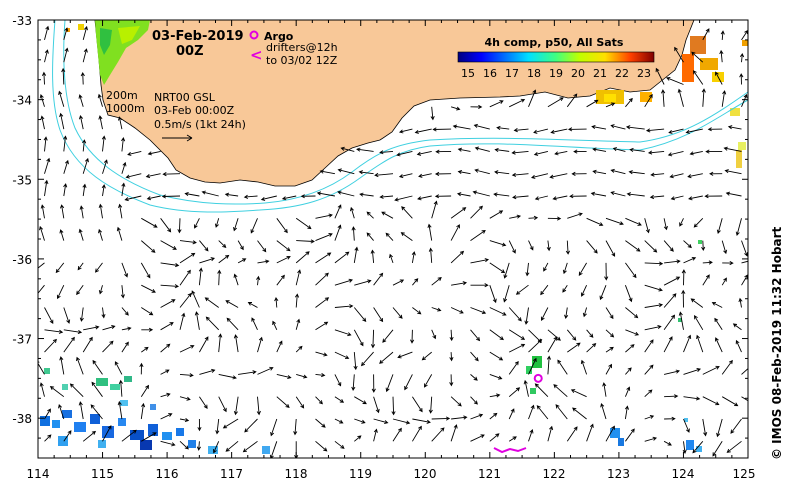 Image resolution: width=790 pixels, height=496 pixels. I want to click on x-tick-label: 122, so click(554, 474).